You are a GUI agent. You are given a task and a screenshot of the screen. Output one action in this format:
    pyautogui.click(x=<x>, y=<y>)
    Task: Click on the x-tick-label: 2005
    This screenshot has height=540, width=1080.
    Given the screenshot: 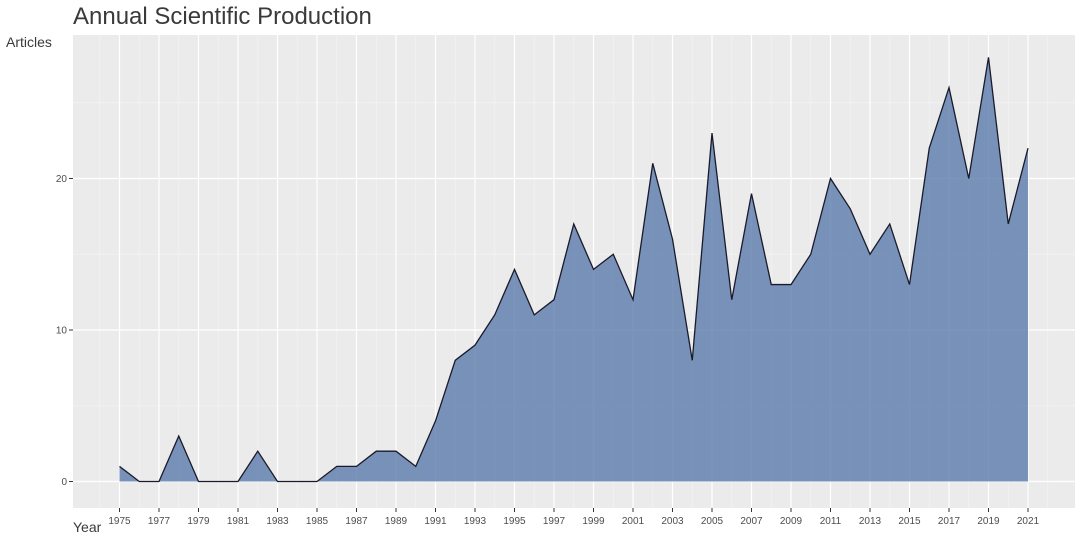 What is the action you would take?
    pyautogui.click(x=712, y=521)
    